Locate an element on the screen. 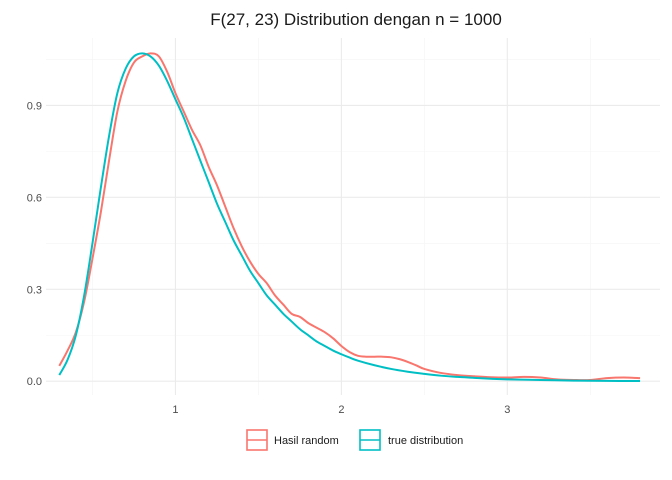 The width and height of the screenshot is (672, 480). x-tick-label: 2 is located at coordinates (341, 410).